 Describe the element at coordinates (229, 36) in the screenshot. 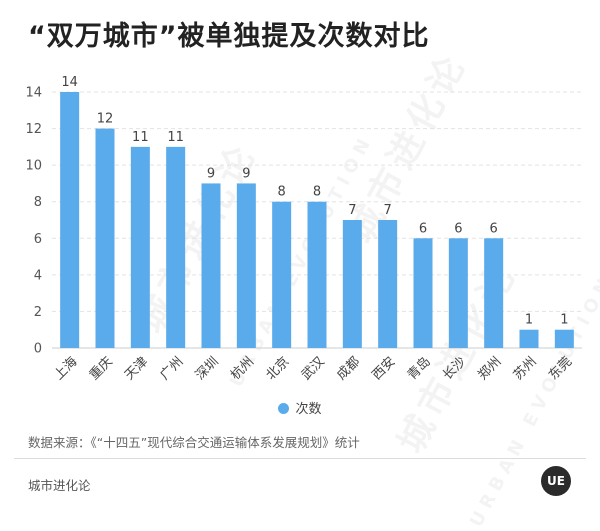

I see `chart-title: “双万城市”被单独提及次数对比` at that location.